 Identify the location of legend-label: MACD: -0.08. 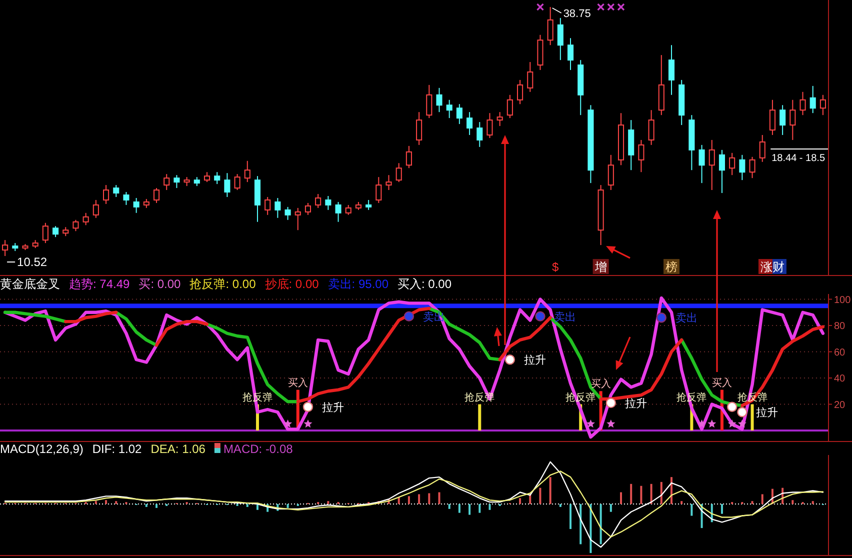
(258, 449).